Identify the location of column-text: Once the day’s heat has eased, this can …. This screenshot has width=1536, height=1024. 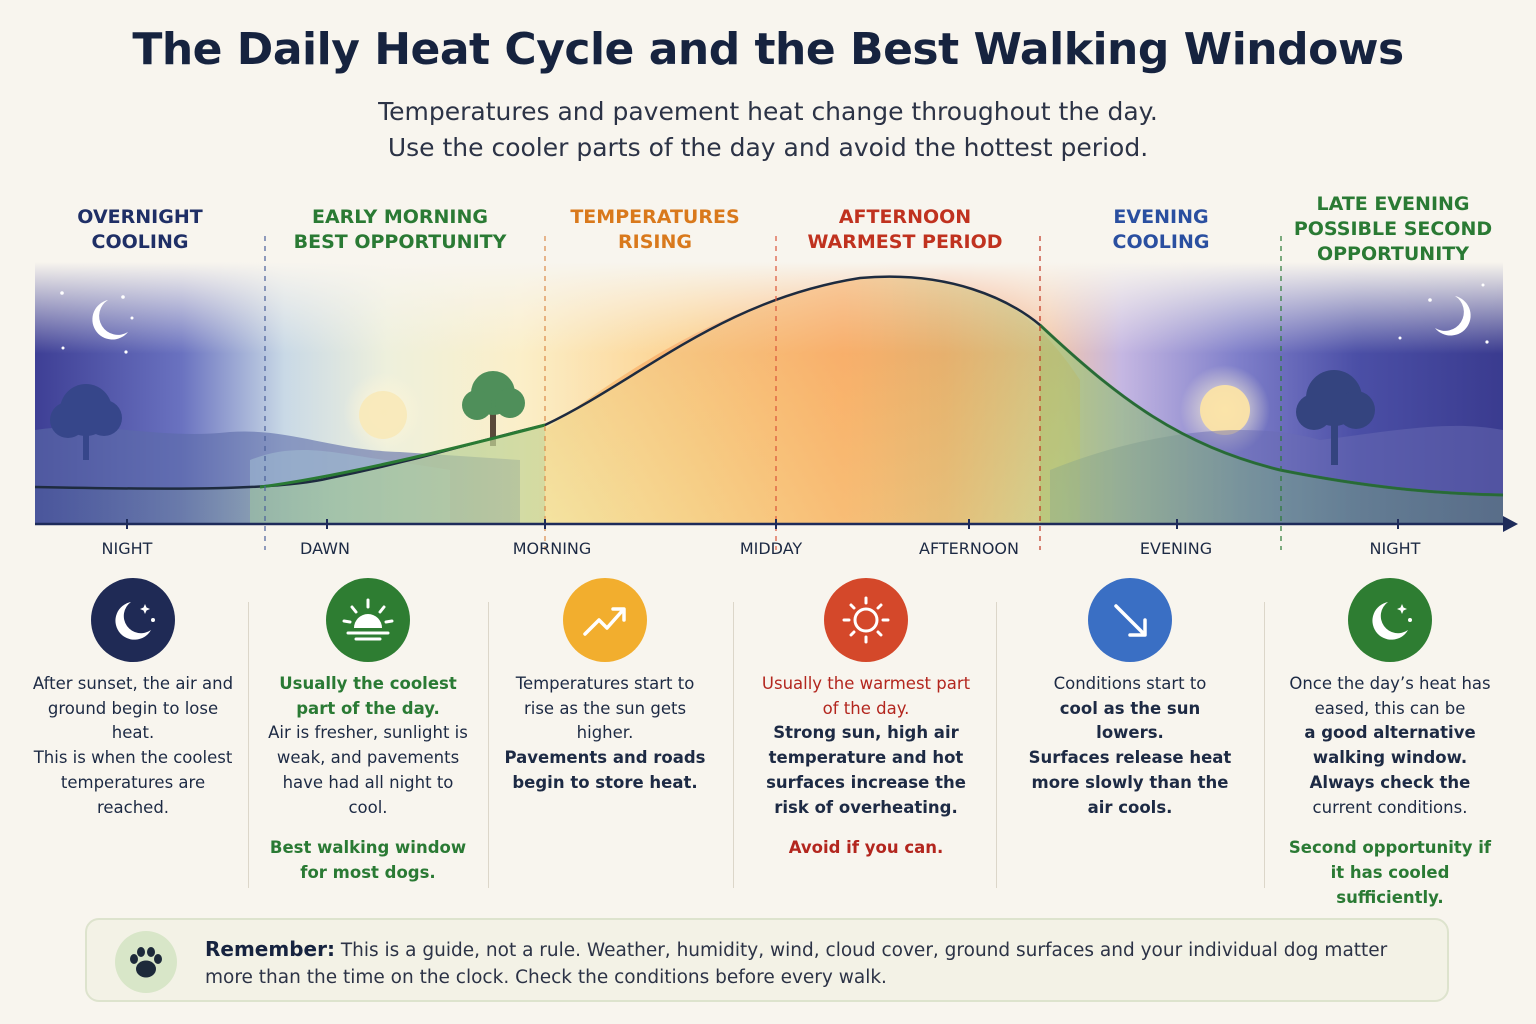
(1390, 696).